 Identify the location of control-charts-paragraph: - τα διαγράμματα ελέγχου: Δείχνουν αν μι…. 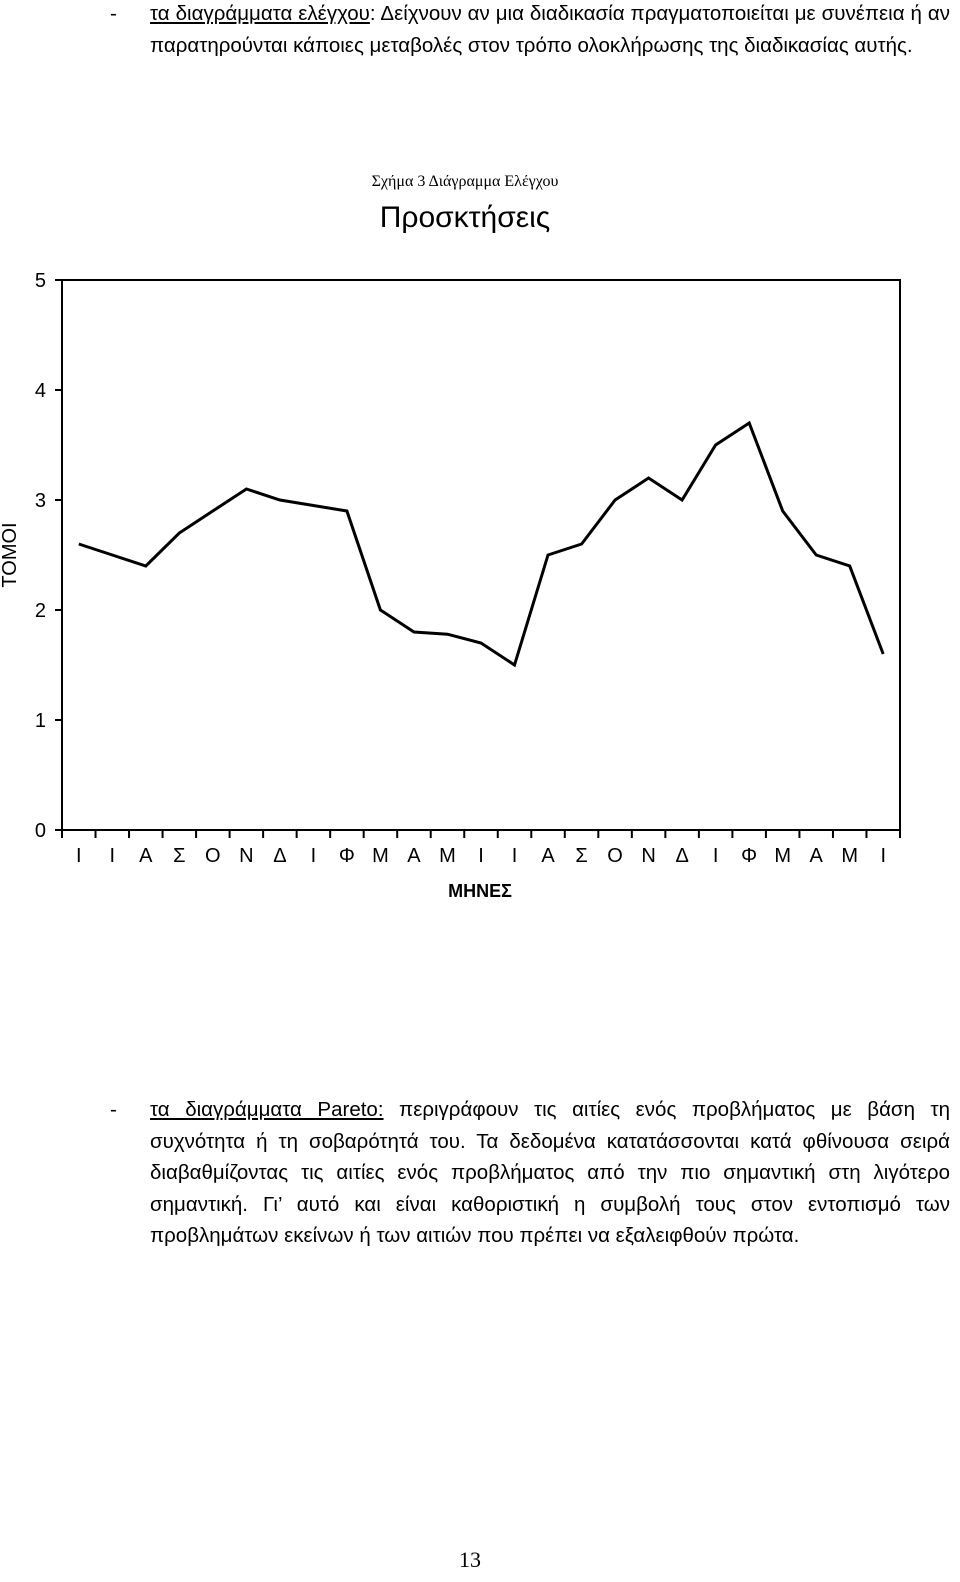
(530, 30).